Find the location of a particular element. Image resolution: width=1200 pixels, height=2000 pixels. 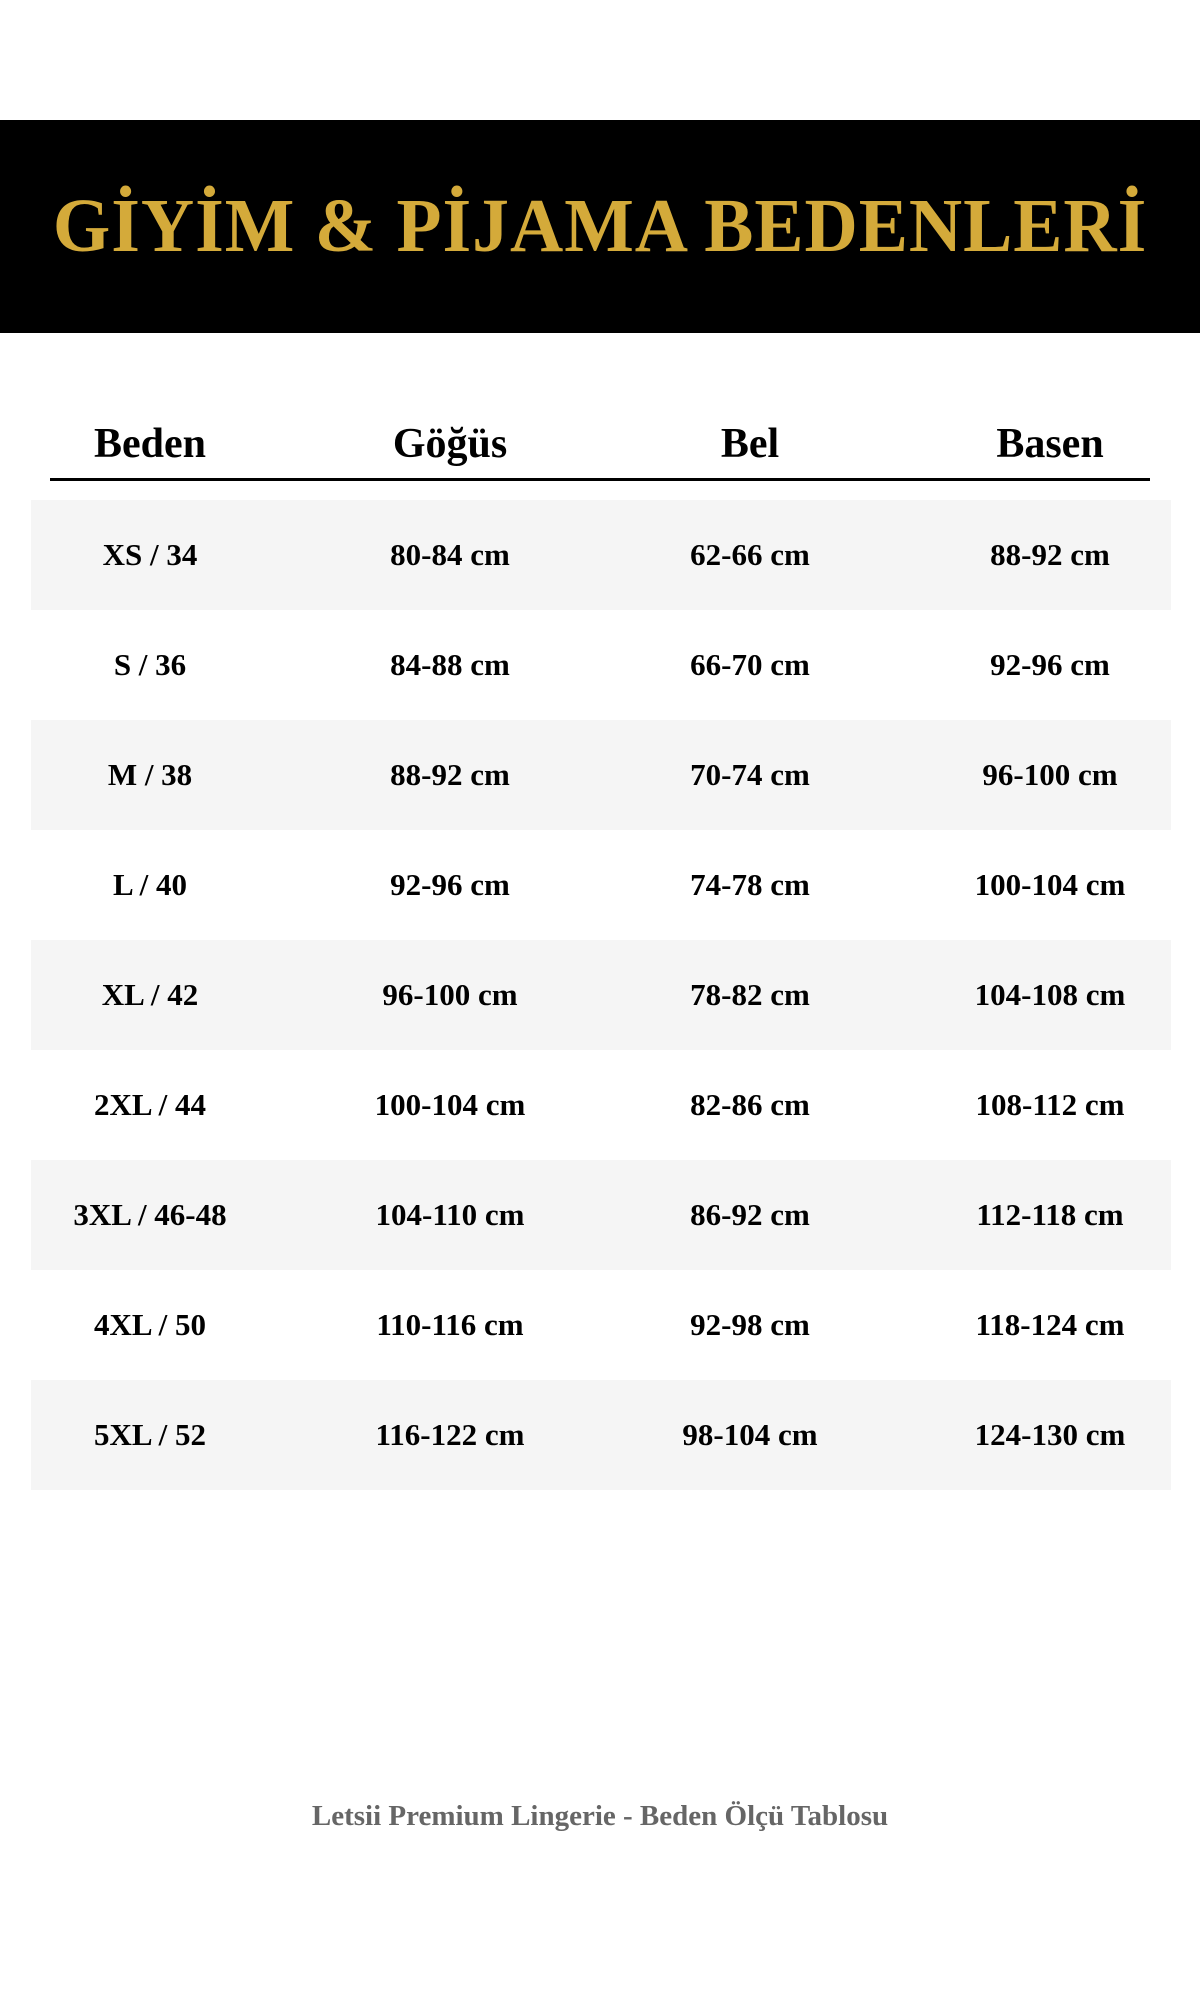

cell-size: XS / 34 is located at coordinates (150, 554).